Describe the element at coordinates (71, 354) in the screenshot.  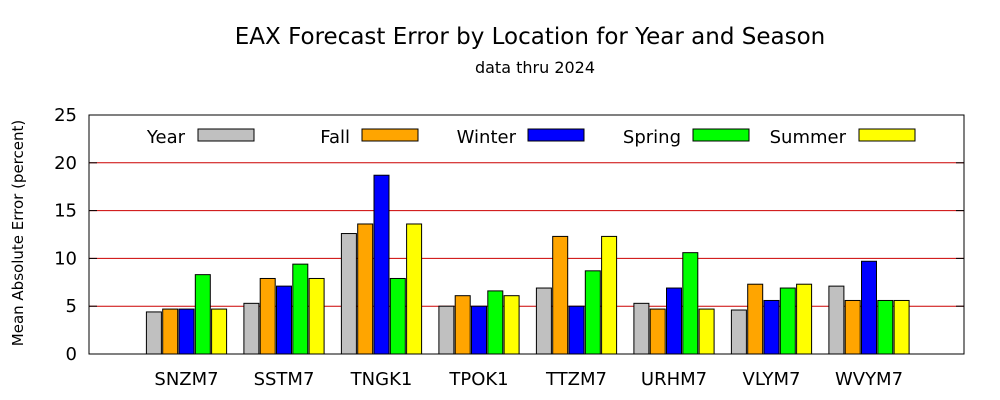
I see `y-tick-label: 0` at that location.